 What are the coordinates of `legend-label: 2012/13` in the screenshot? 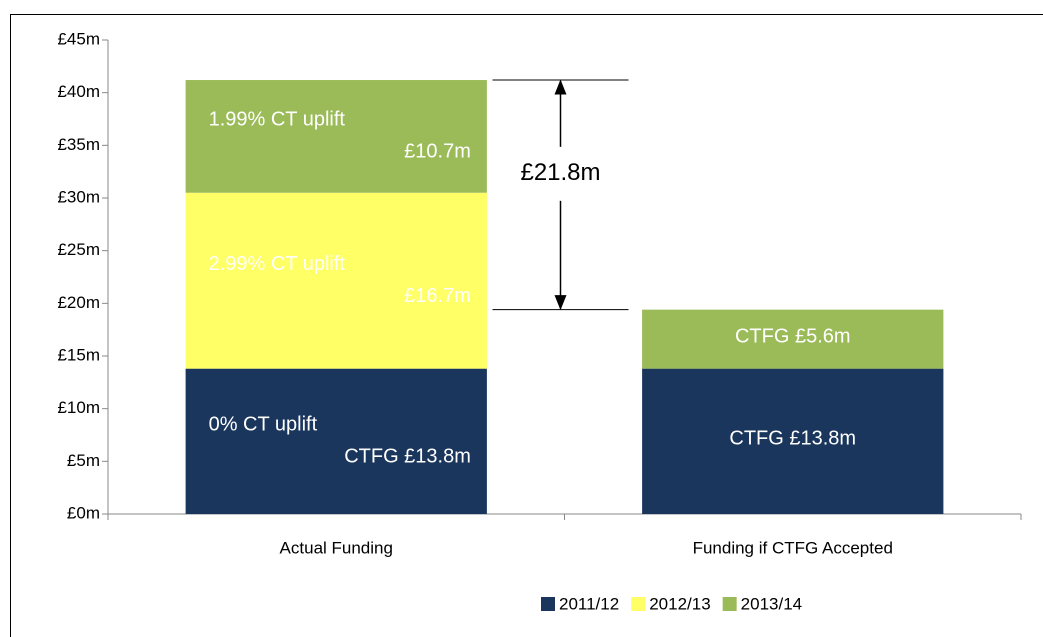 It's located at (679, 603).